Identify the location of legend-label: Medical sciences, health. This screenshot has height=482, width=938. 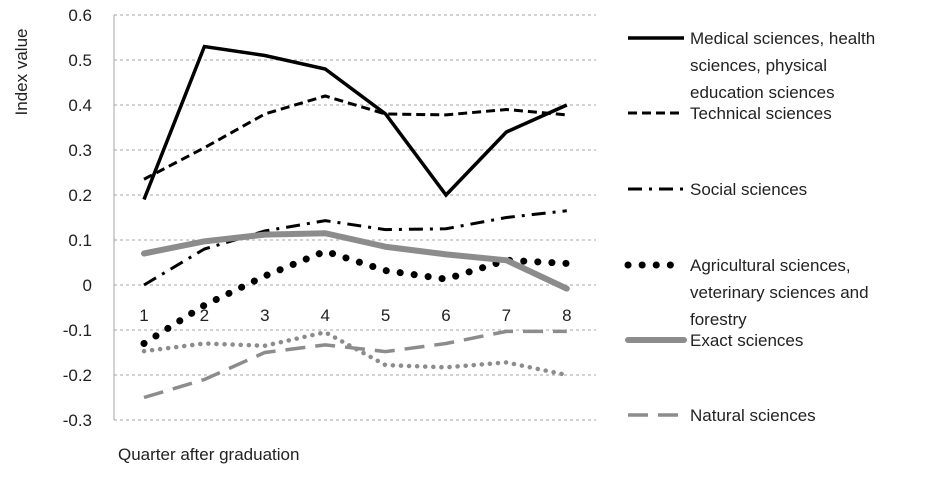
(782, 38).